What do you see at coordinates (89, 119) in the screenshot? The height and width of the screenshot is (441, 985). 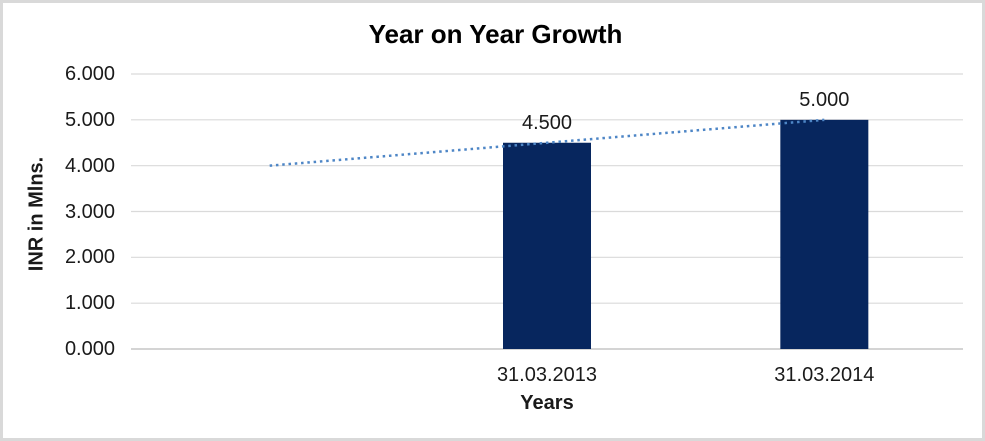 I see `y-tick-label: 5.000` at bounding box center [89, 119].